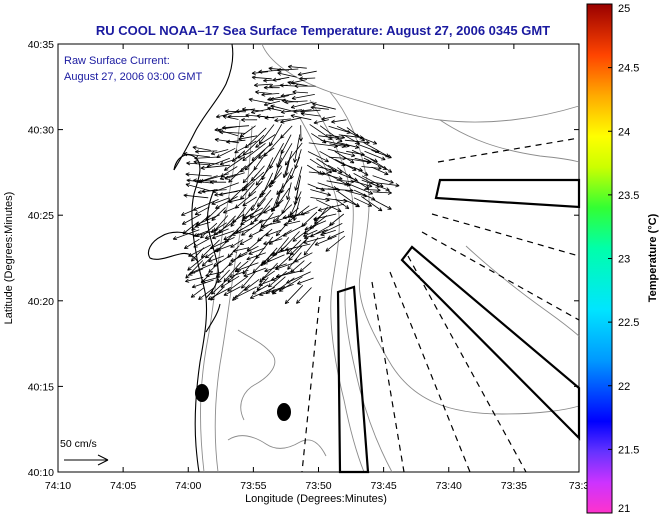  Describe the element at coordinates (514, 486) in the screenshot. I see `x-tick-label: 73:35` at that location.